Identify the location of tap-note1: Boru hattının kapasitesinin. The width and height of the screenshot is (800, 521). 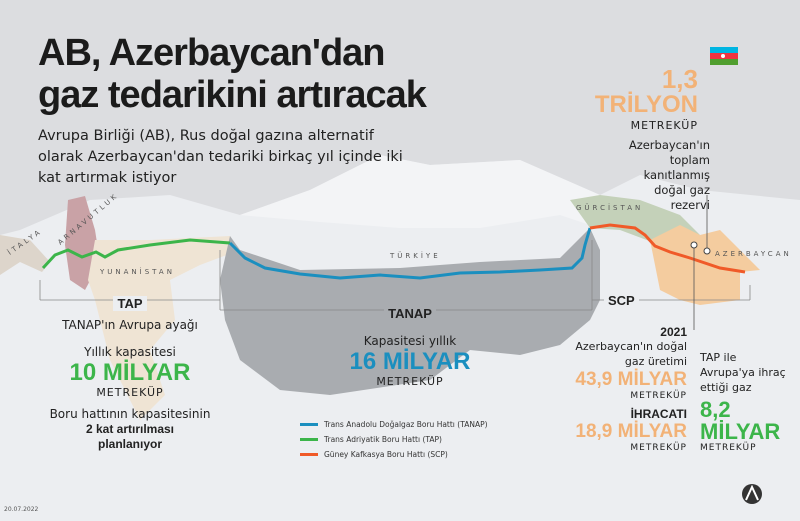
(130, 414).